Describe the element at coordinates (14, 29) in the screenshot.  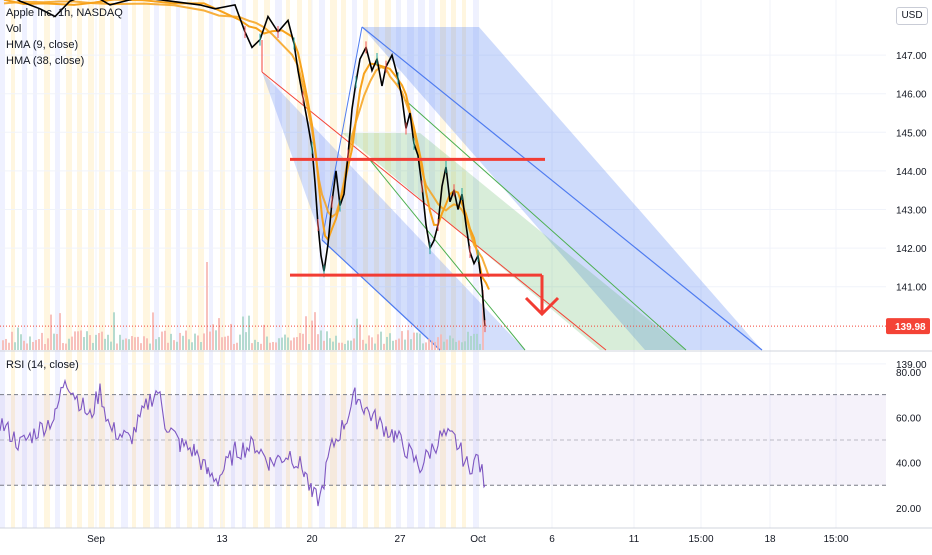
I see `legend-vol: Vol` at that location.